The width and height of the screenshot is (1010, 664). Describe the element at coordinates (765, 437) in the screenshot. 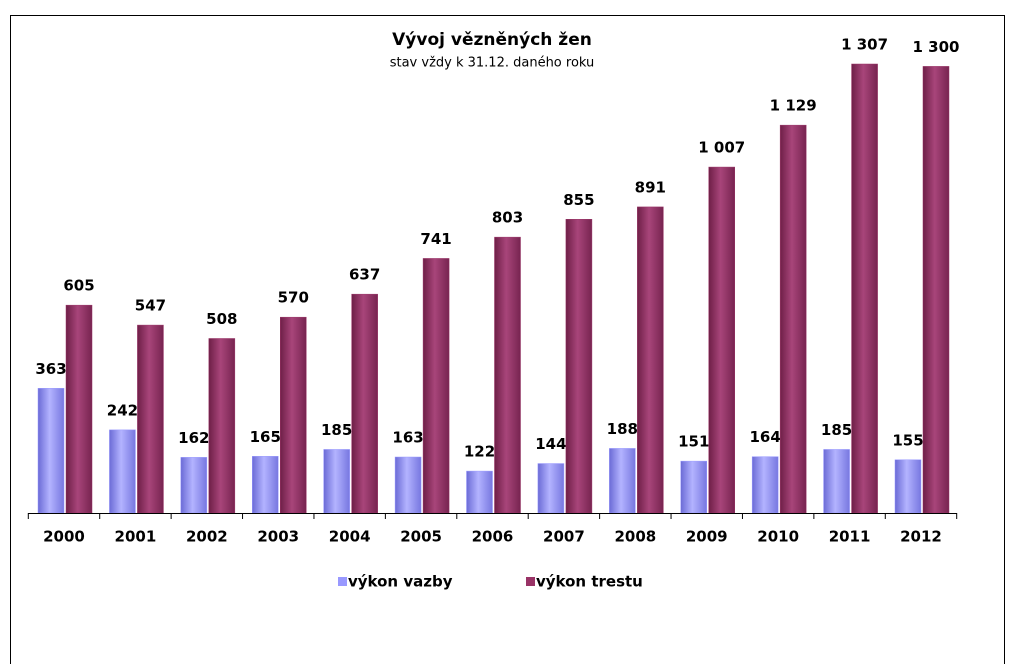

I see `data-label: 164` at that location.